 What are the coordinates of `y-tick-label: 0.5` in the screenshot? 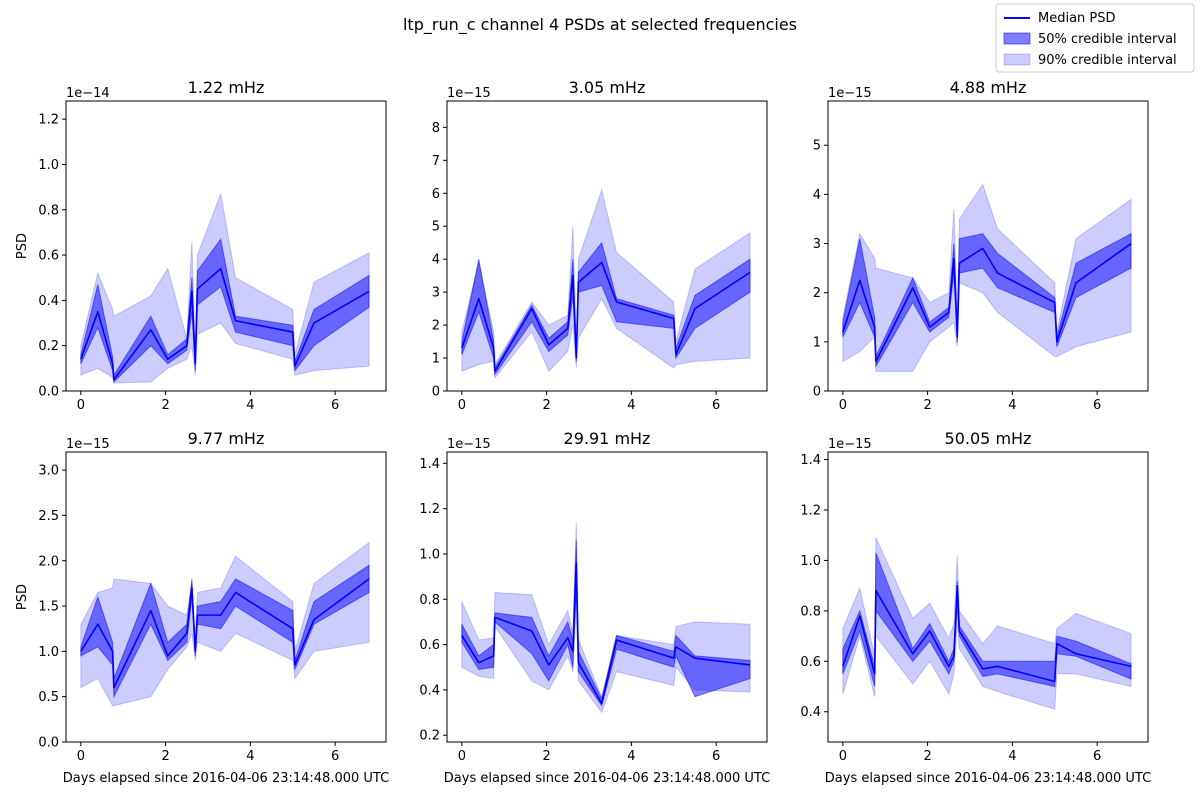 It's located at (48, 697).